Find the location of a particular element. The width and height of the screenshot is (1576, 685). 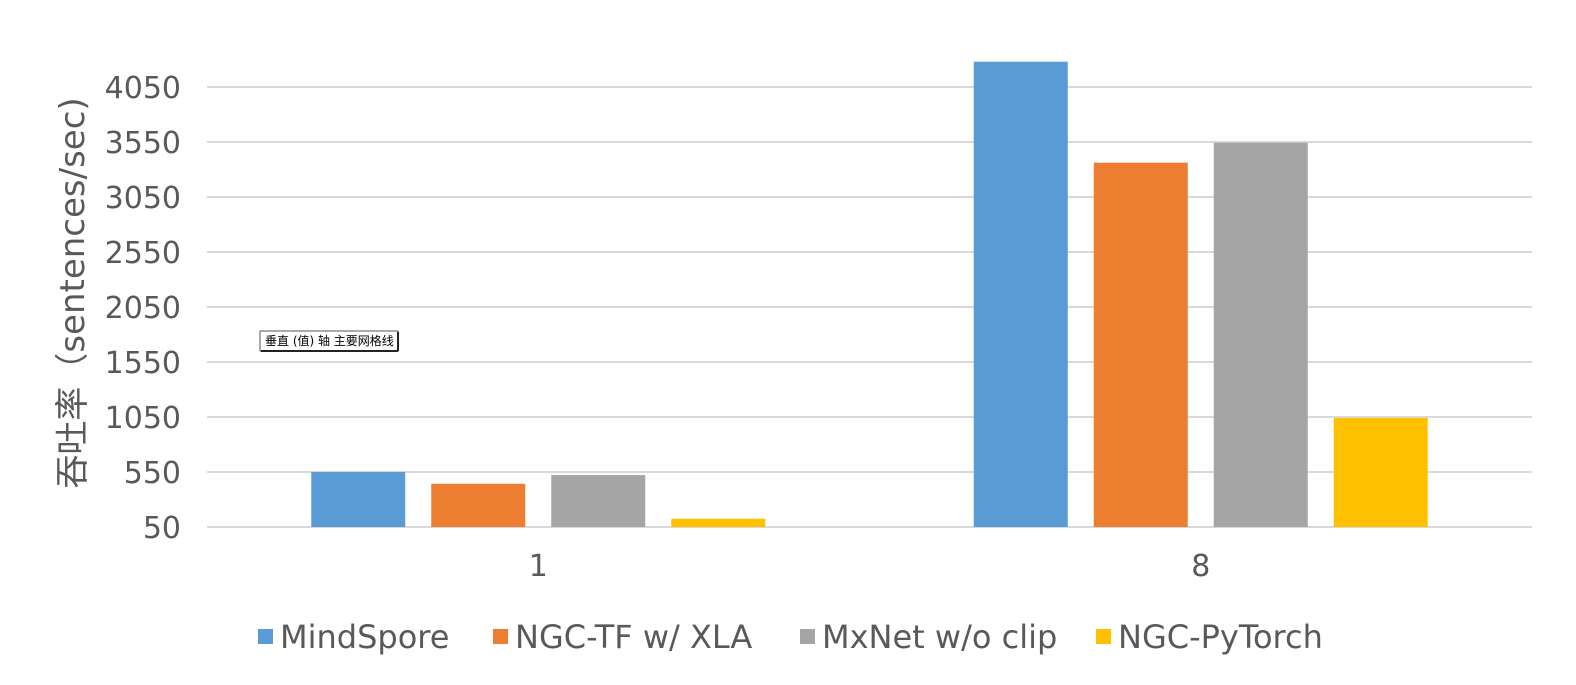

y-tick-label: 4050 is located at coordinates (143, 88).